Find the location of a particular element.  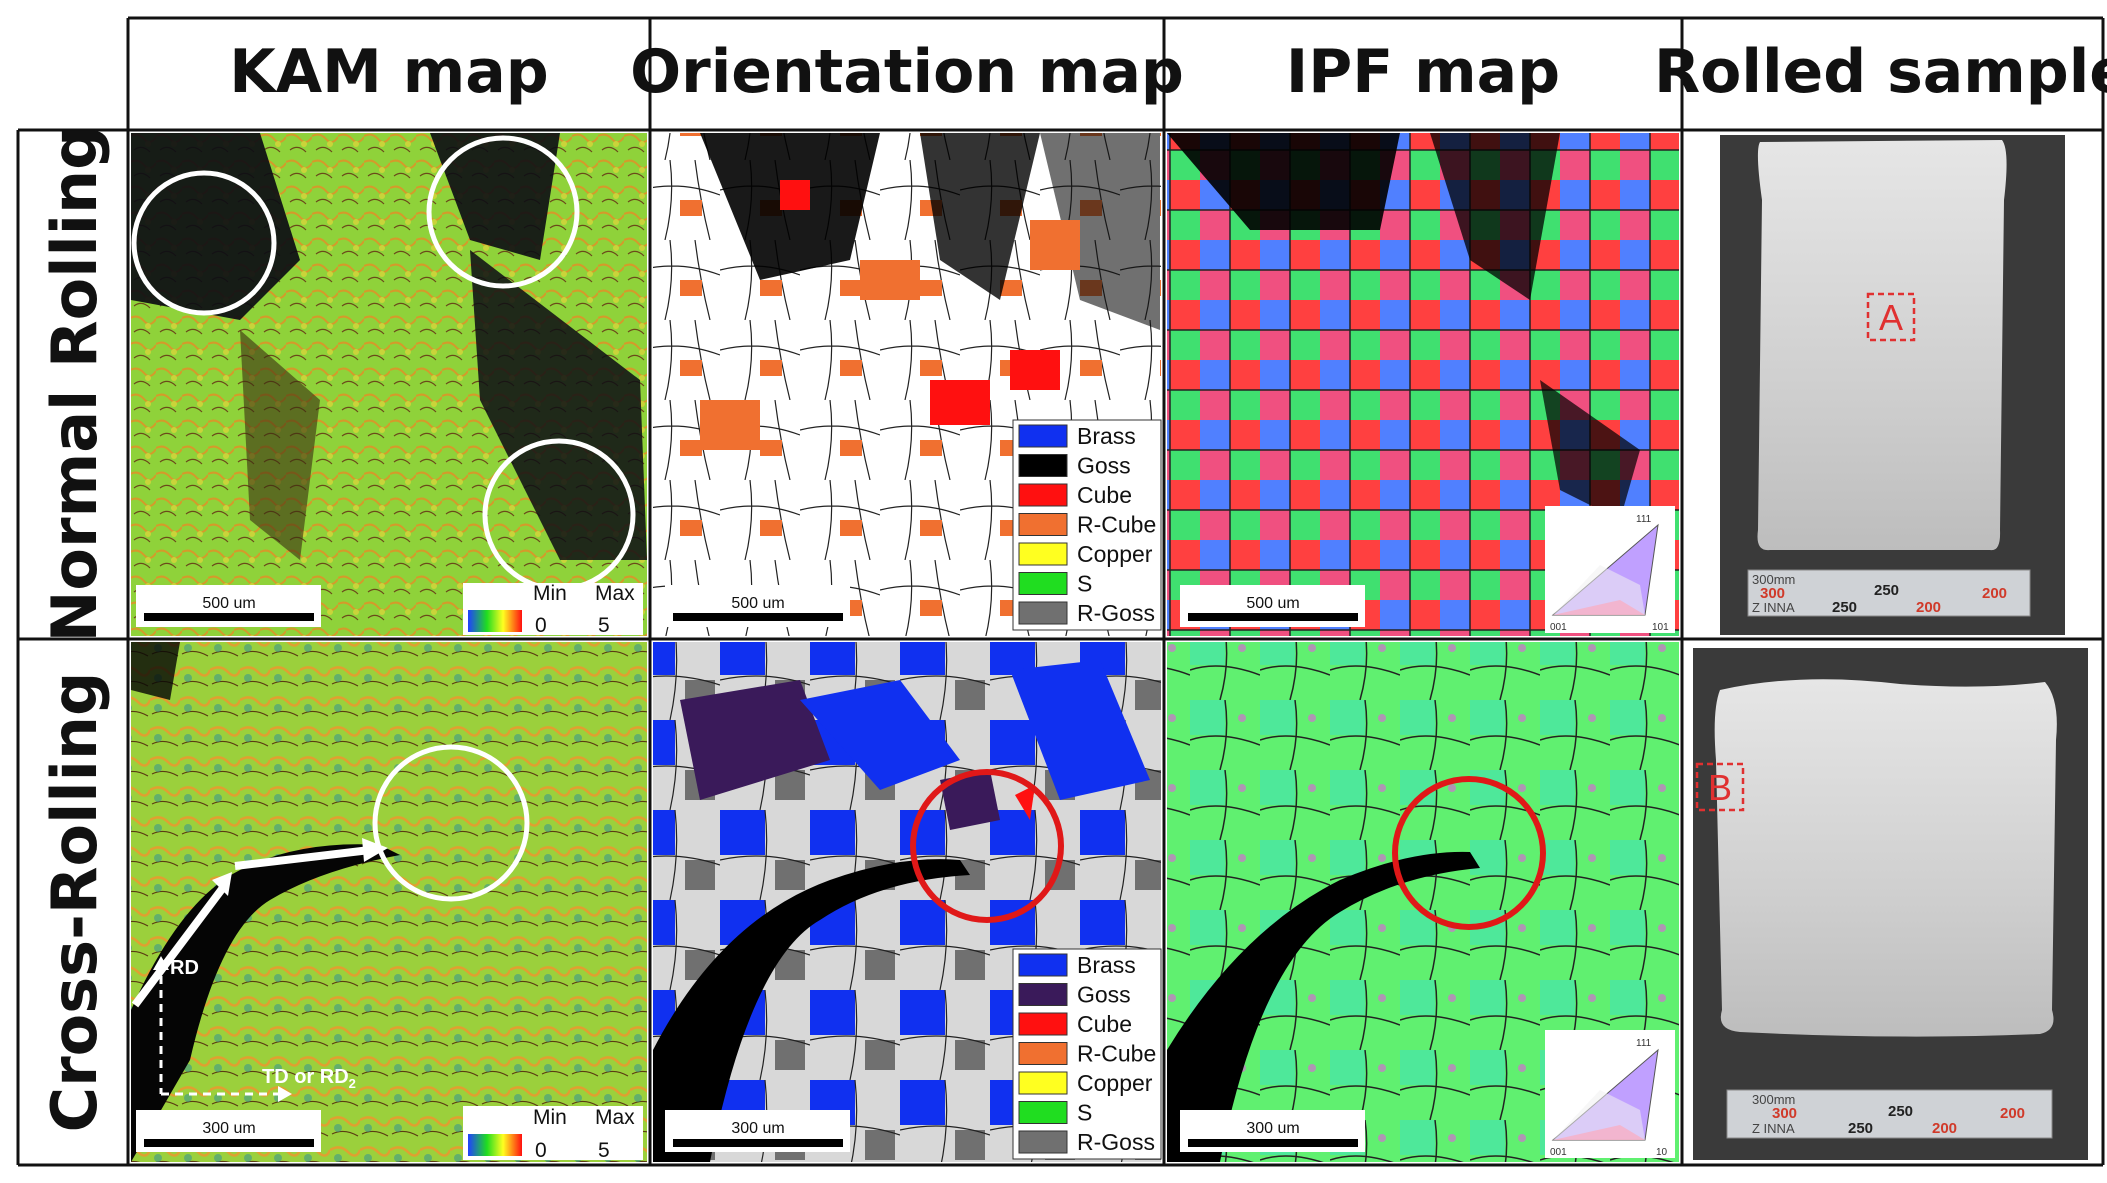

ruler-normal: 300mm 300 250 200 250 200 Z INNA is located at coordinates (1889, 593).